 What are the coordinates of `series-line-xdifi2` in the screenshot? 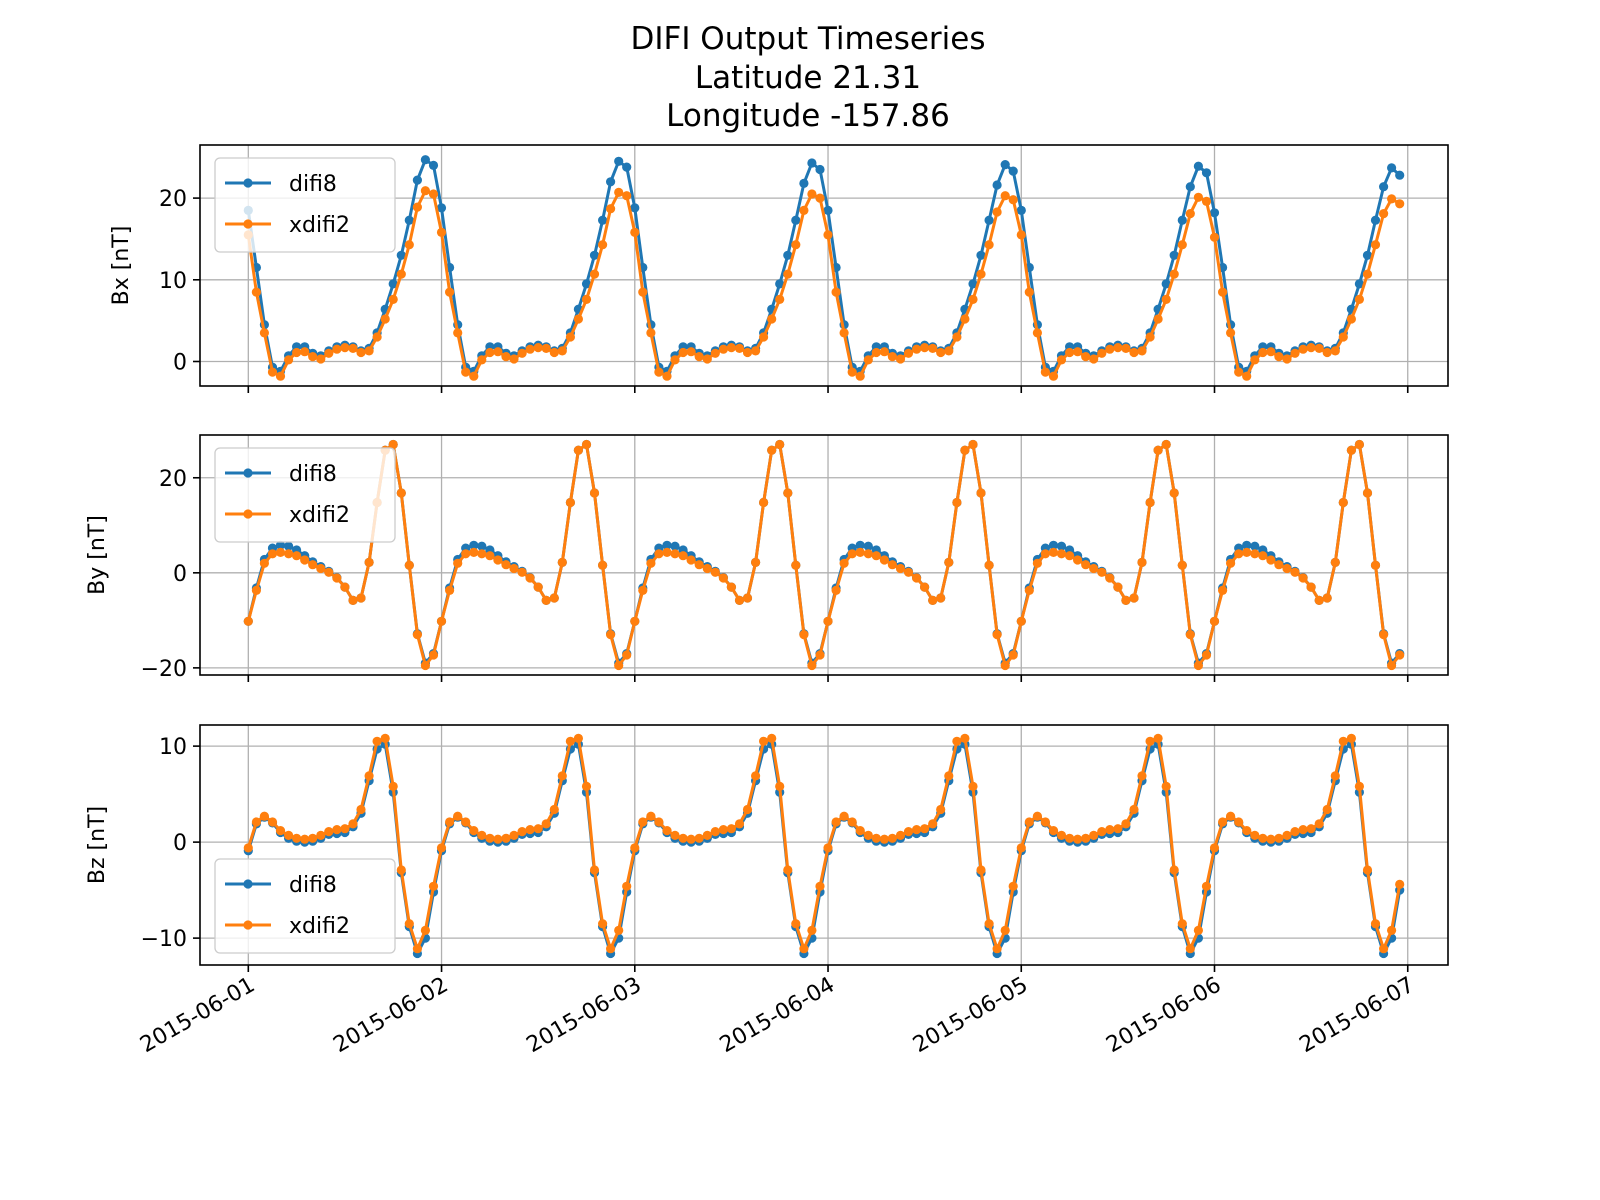 It's located at (823, 555).